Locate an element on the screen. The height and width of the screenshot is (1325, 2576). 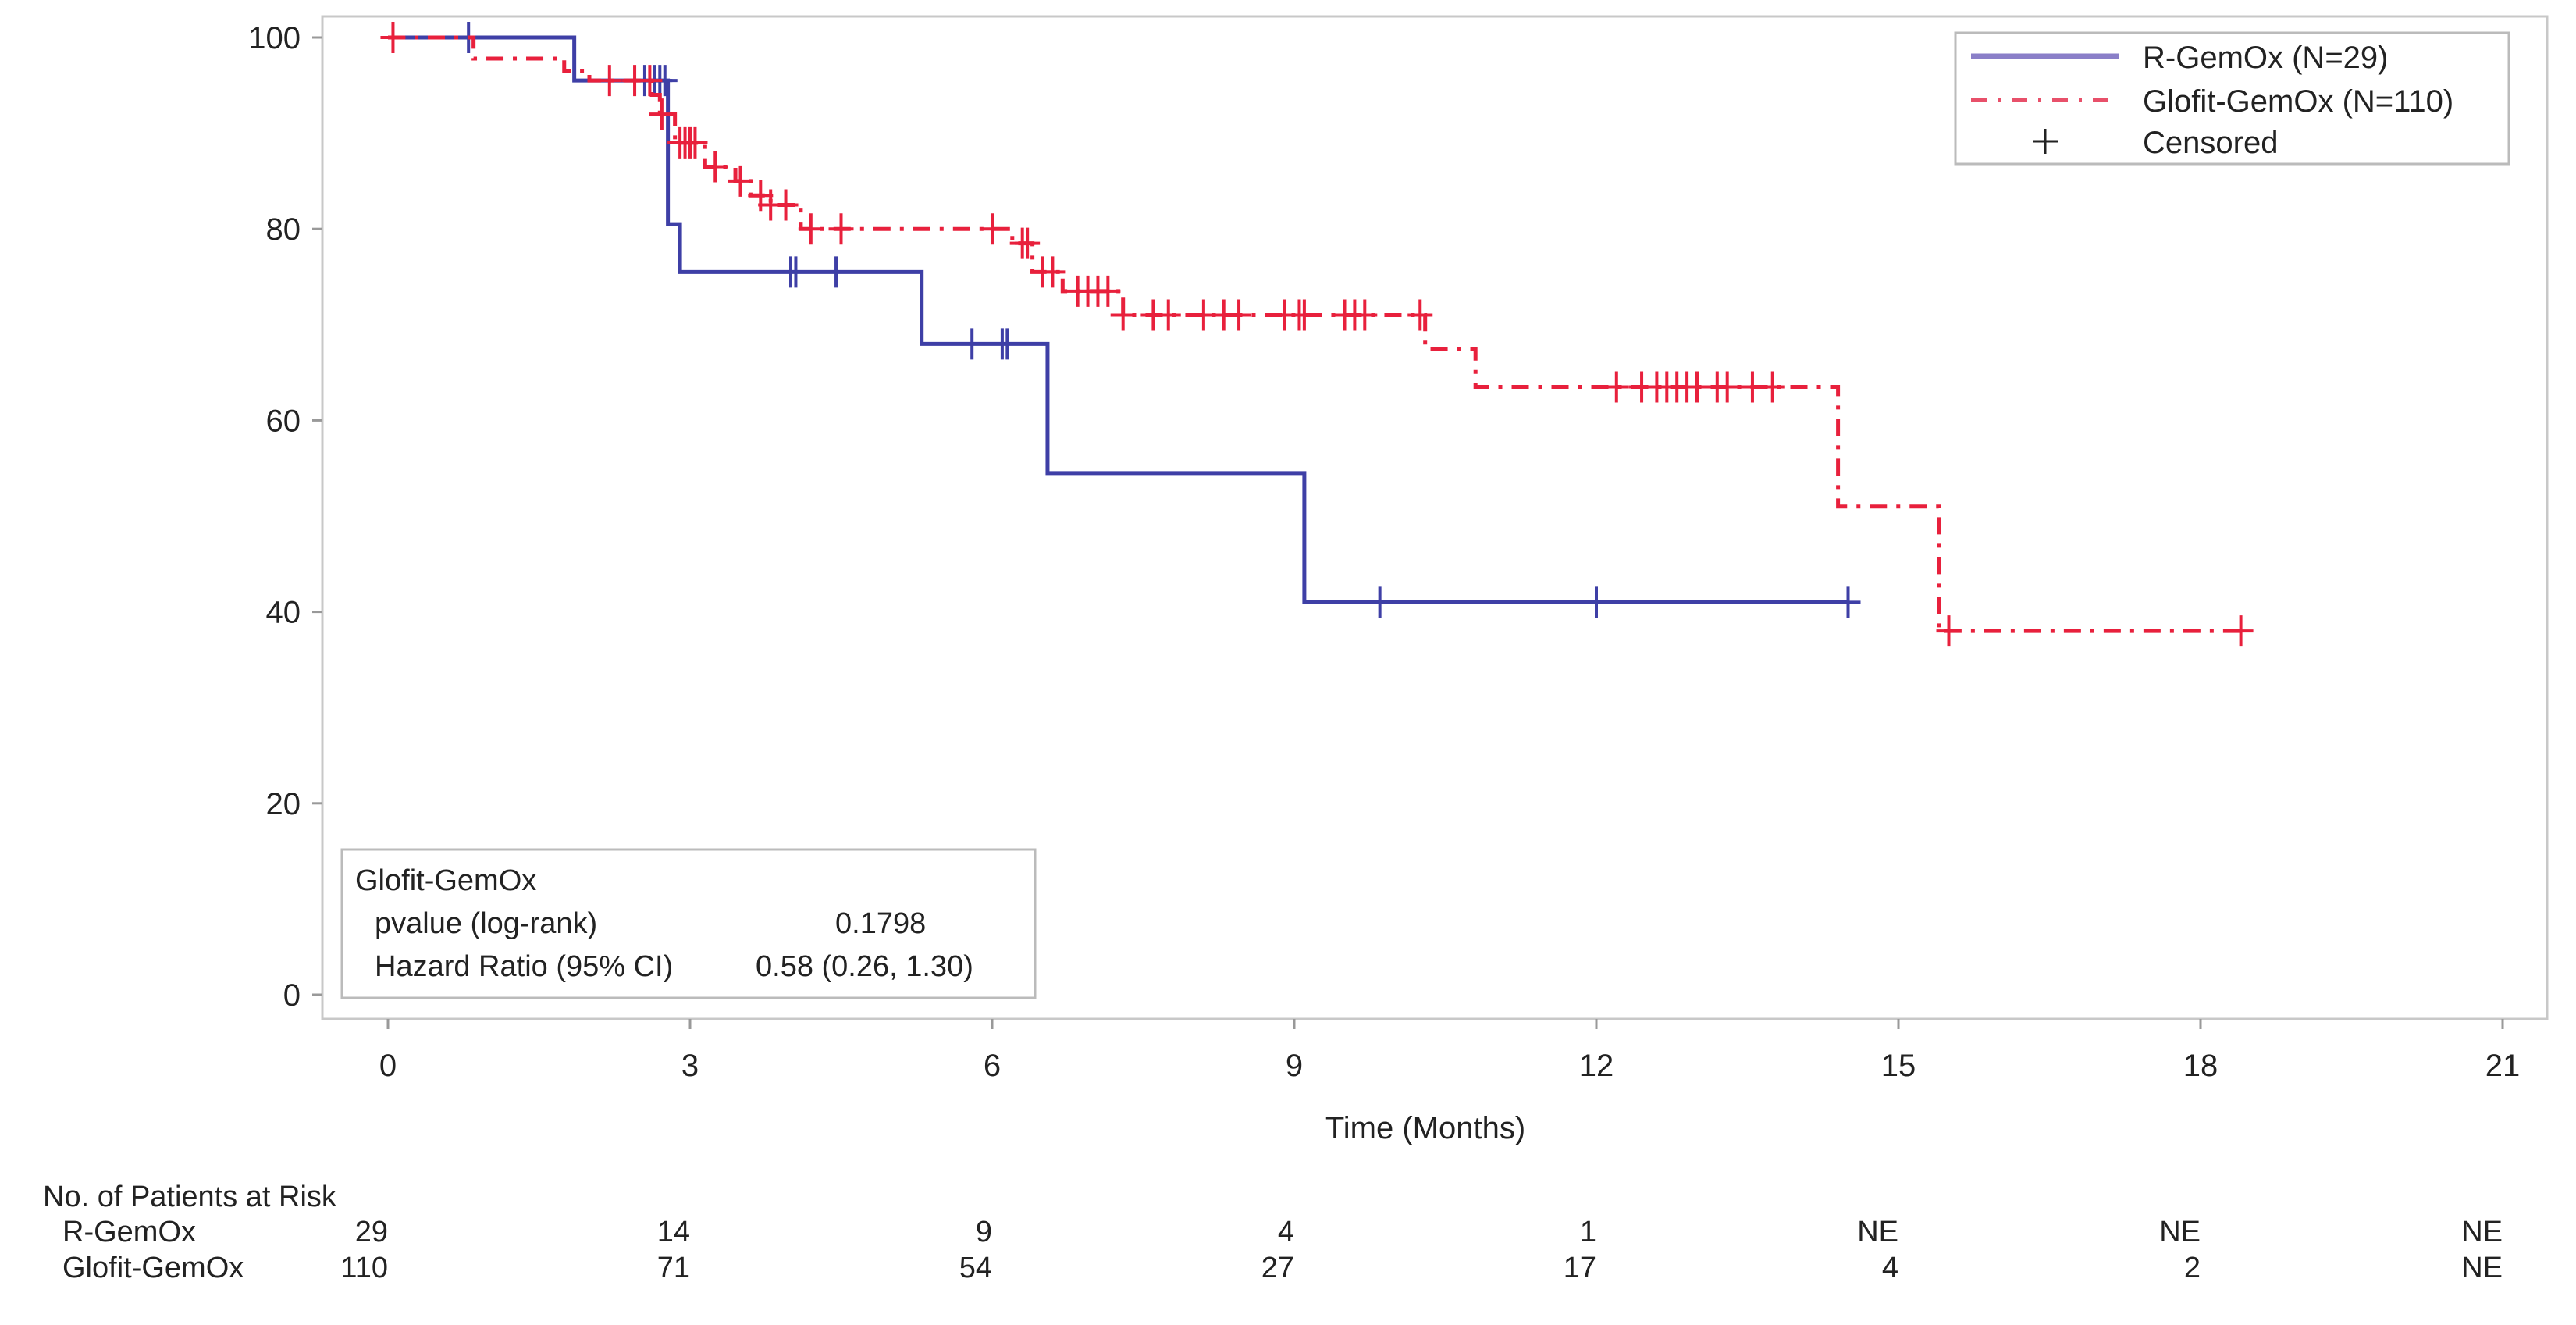
x-tick-label: 9 is located at coordinates (1294, 1066).